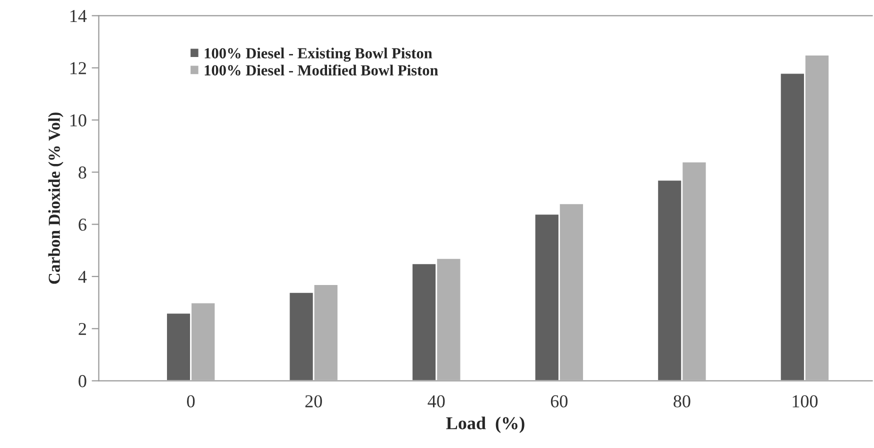 The image size is (874, 448). Describe the element at coordinates (318, 55) in the screenshot. I see `legend-label: 100% Diesel - Existing Bowl Piston` at that location.